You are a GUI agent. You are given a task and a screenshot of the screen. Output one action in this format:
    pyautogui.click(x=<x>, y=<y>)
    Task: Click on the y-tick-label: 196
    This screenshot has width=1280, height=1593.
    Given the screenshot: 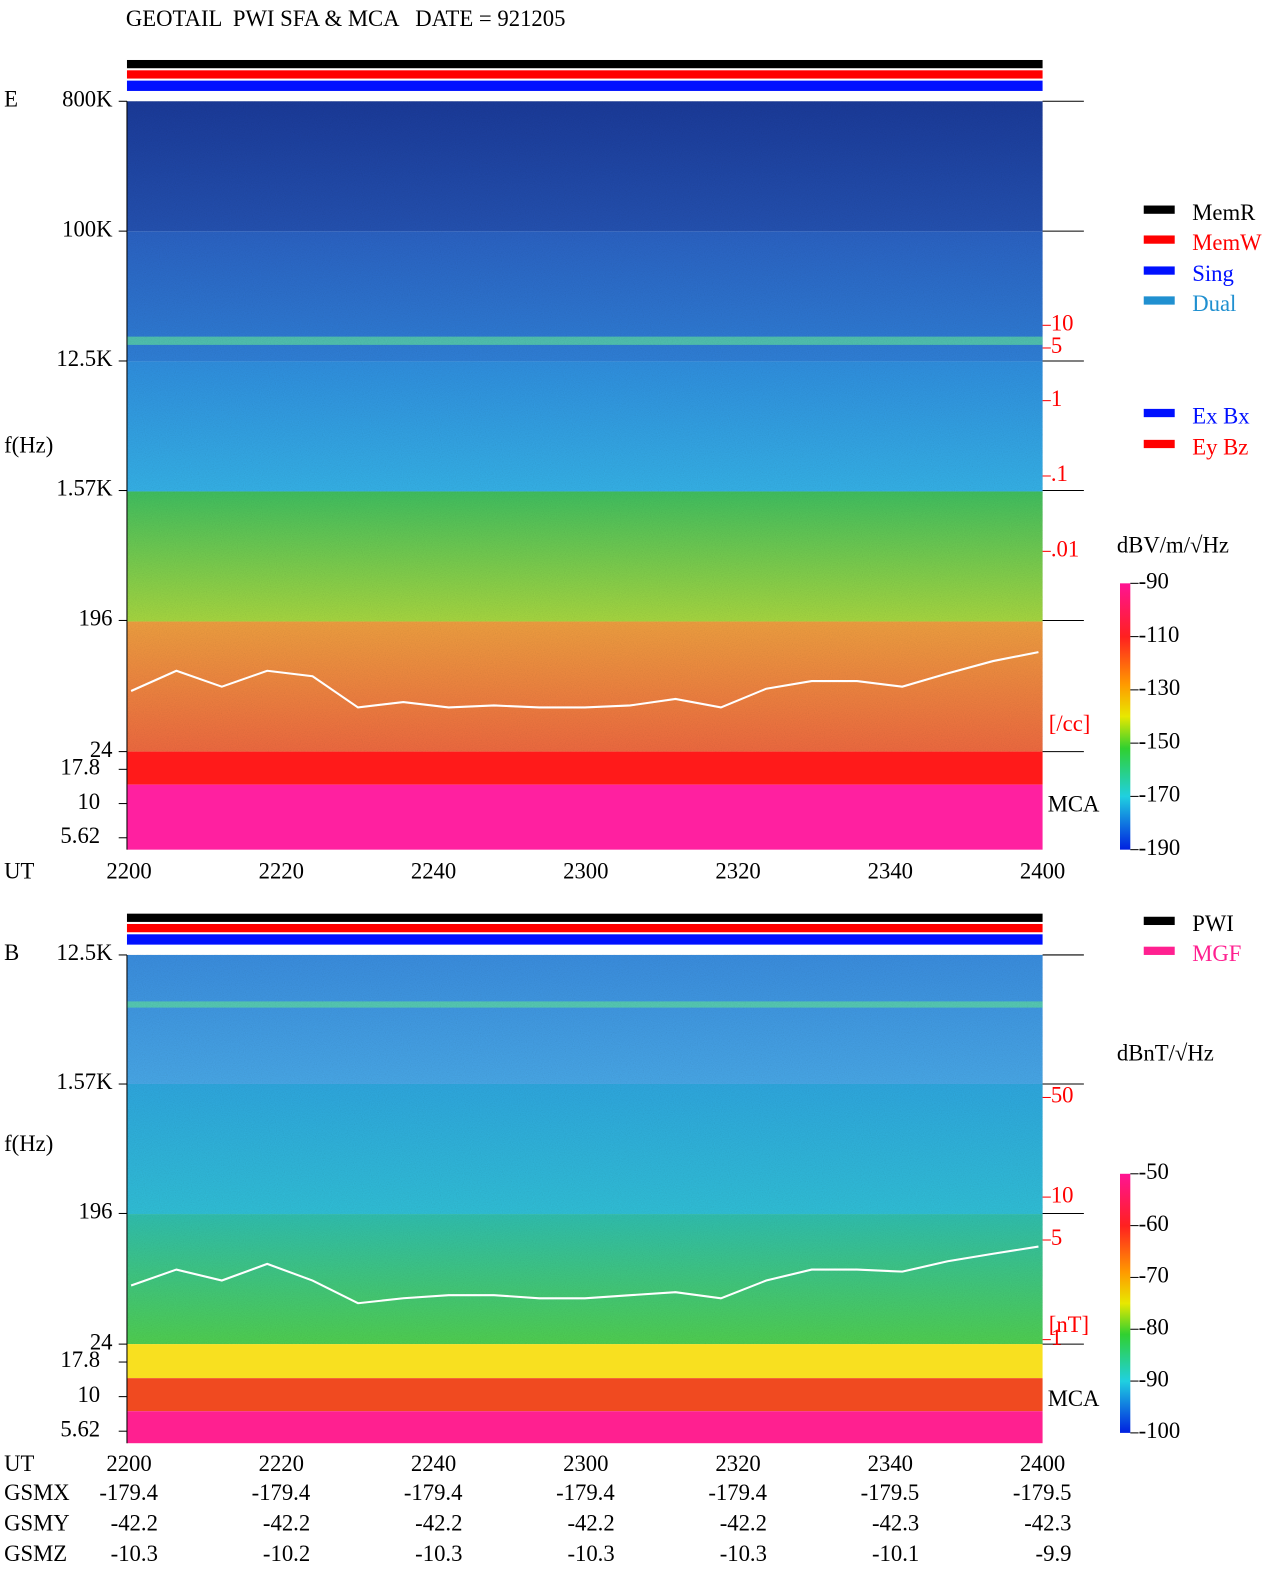 What is the action you would take?
    pyautogui.click(x=95, y=618)
    